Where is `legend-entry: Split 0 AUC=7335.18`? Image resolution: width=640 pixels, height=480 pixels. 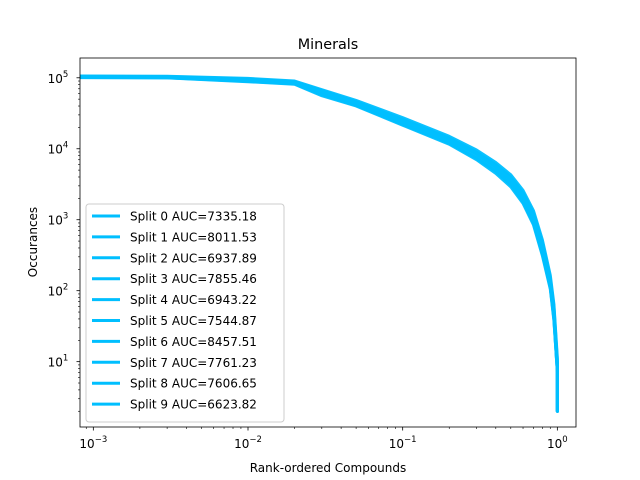 legend-entry: Split 0 AUC=7335.18 is located at coordinates (193, 217).